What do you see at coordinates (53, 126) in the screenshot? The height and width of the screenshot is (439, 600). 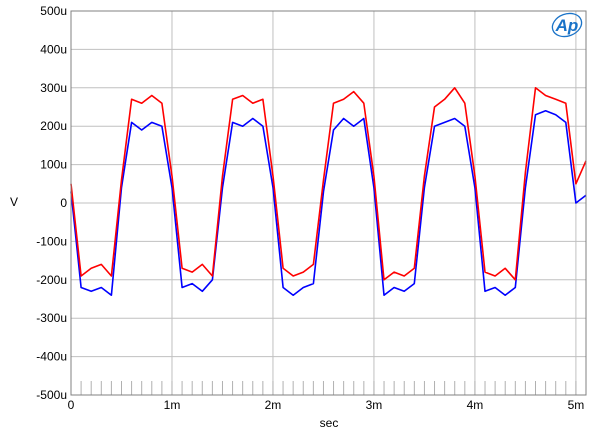 I see `y-tick-label-3: 200u` at bounding box center [53, 126].